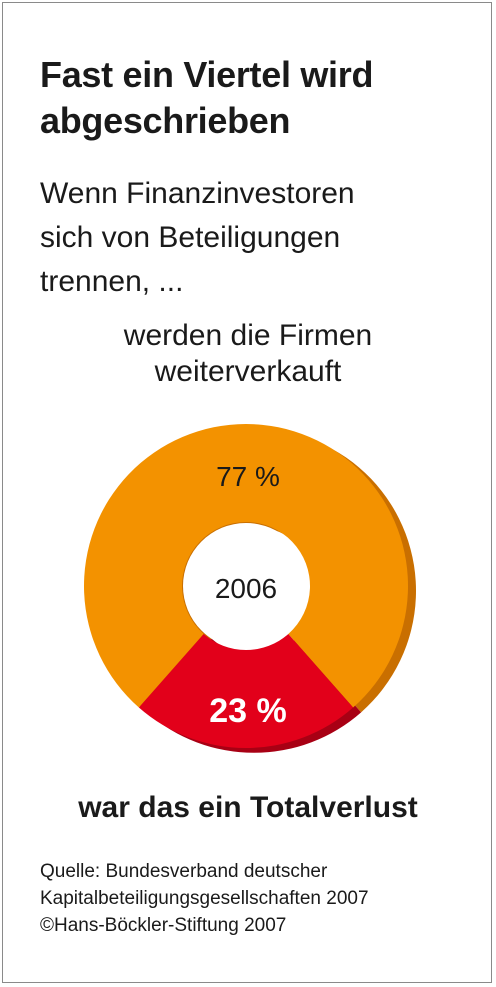 The width and height of the screenshot is (496, 987). What do you see at coordinates (248, 371) in the screenshot?
I see `top-caption-line-2: weiterverkauft` at bounding box center [248, 371].